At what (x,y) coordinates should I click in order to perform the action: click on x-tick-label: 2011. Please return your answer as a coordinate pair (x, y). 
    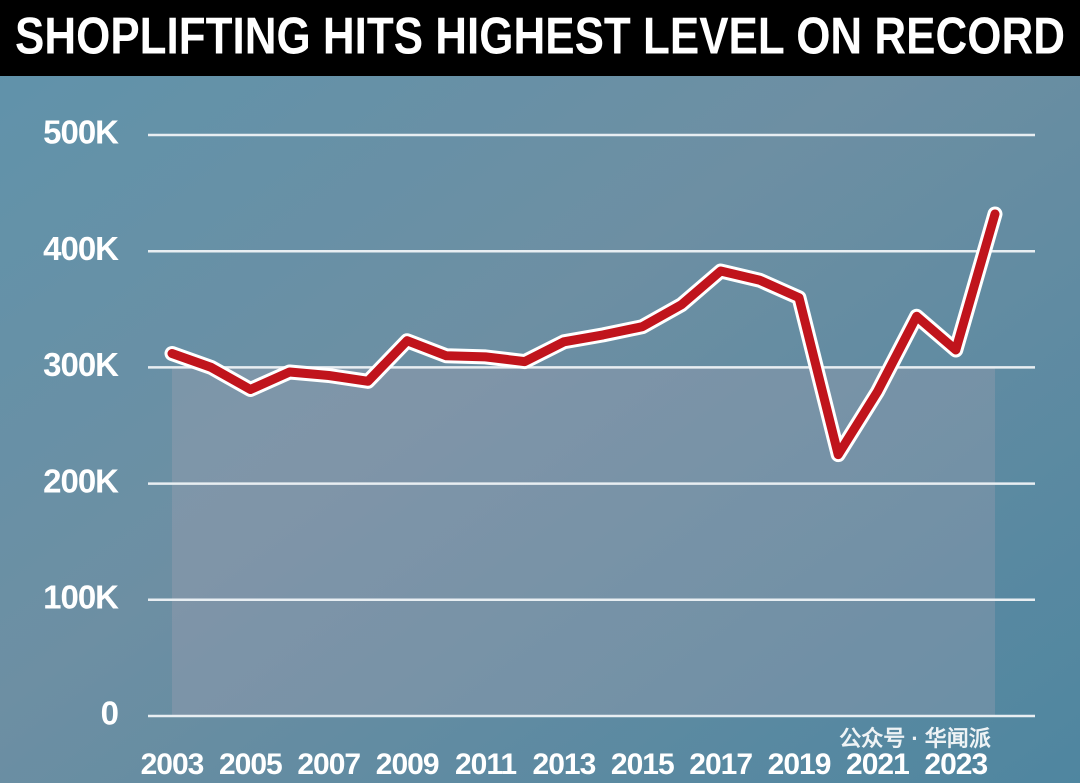
    Looking at the image, I should click on (485, 764).